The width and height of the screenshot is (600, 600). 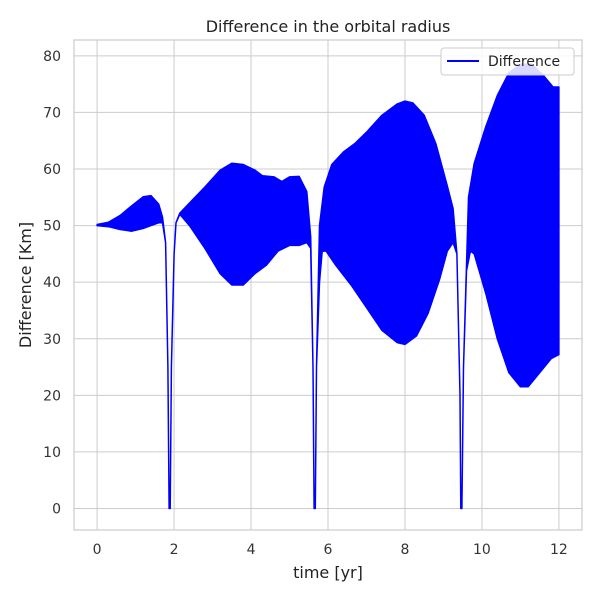 I want to click on chart-title: Difference in the orbital radius, so click(x=328, y=26).